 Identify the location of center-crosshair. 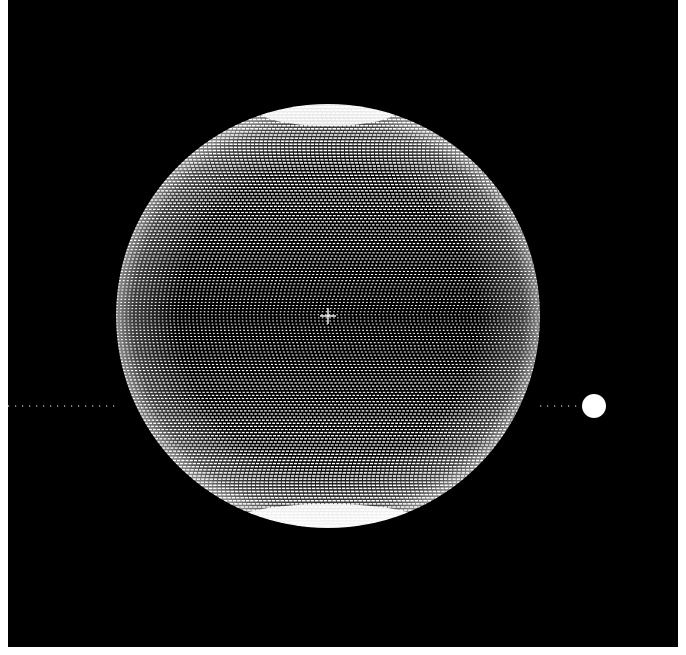
(328, 316).